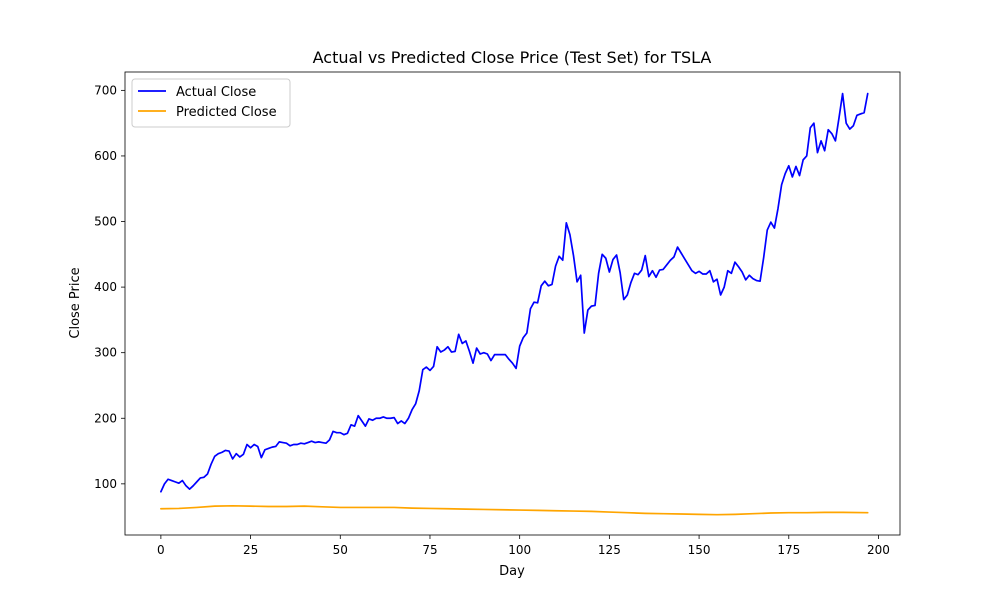  I want to click on legend: Actual Close Predicted Close, so click(211, 103).